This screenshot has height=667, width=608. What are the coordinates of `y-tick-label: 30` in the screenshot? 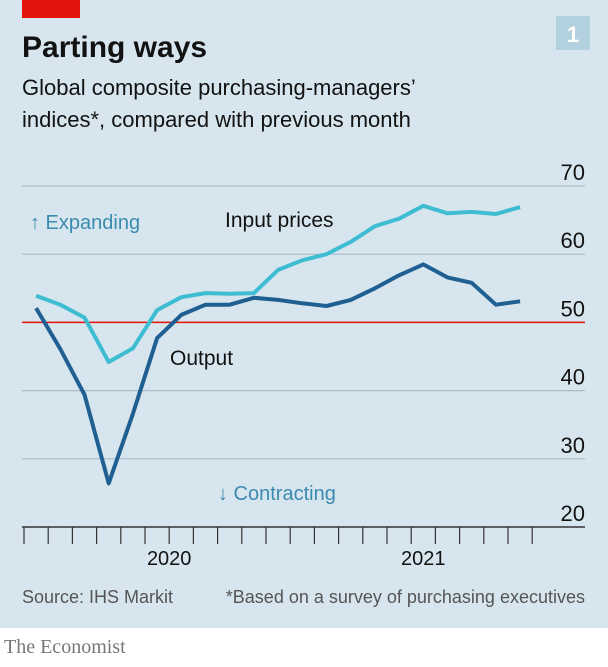 It's located at (573, 445).